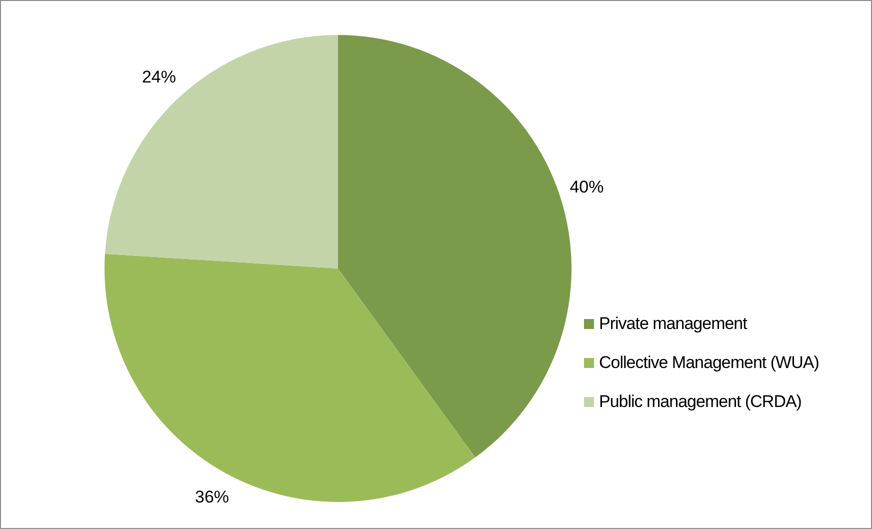 Image resolution: width=872 pixels, height=529 pixels. What do you see at coordinates (159, 77) in the screenshot?
I see `data-label: 24%` at bounding box center [159, 77].